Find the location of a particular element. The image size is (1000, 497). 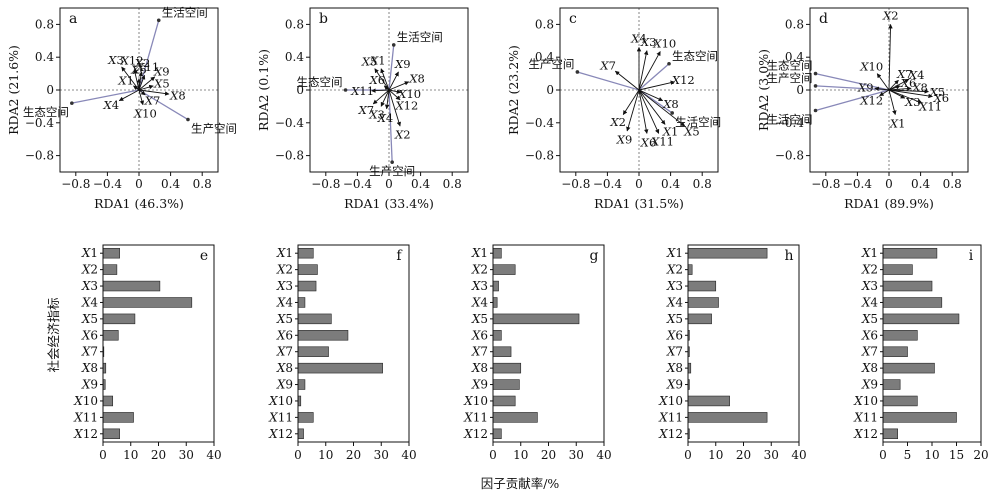

y-tick-label: −0.4 is located at coordinates (790, 123).